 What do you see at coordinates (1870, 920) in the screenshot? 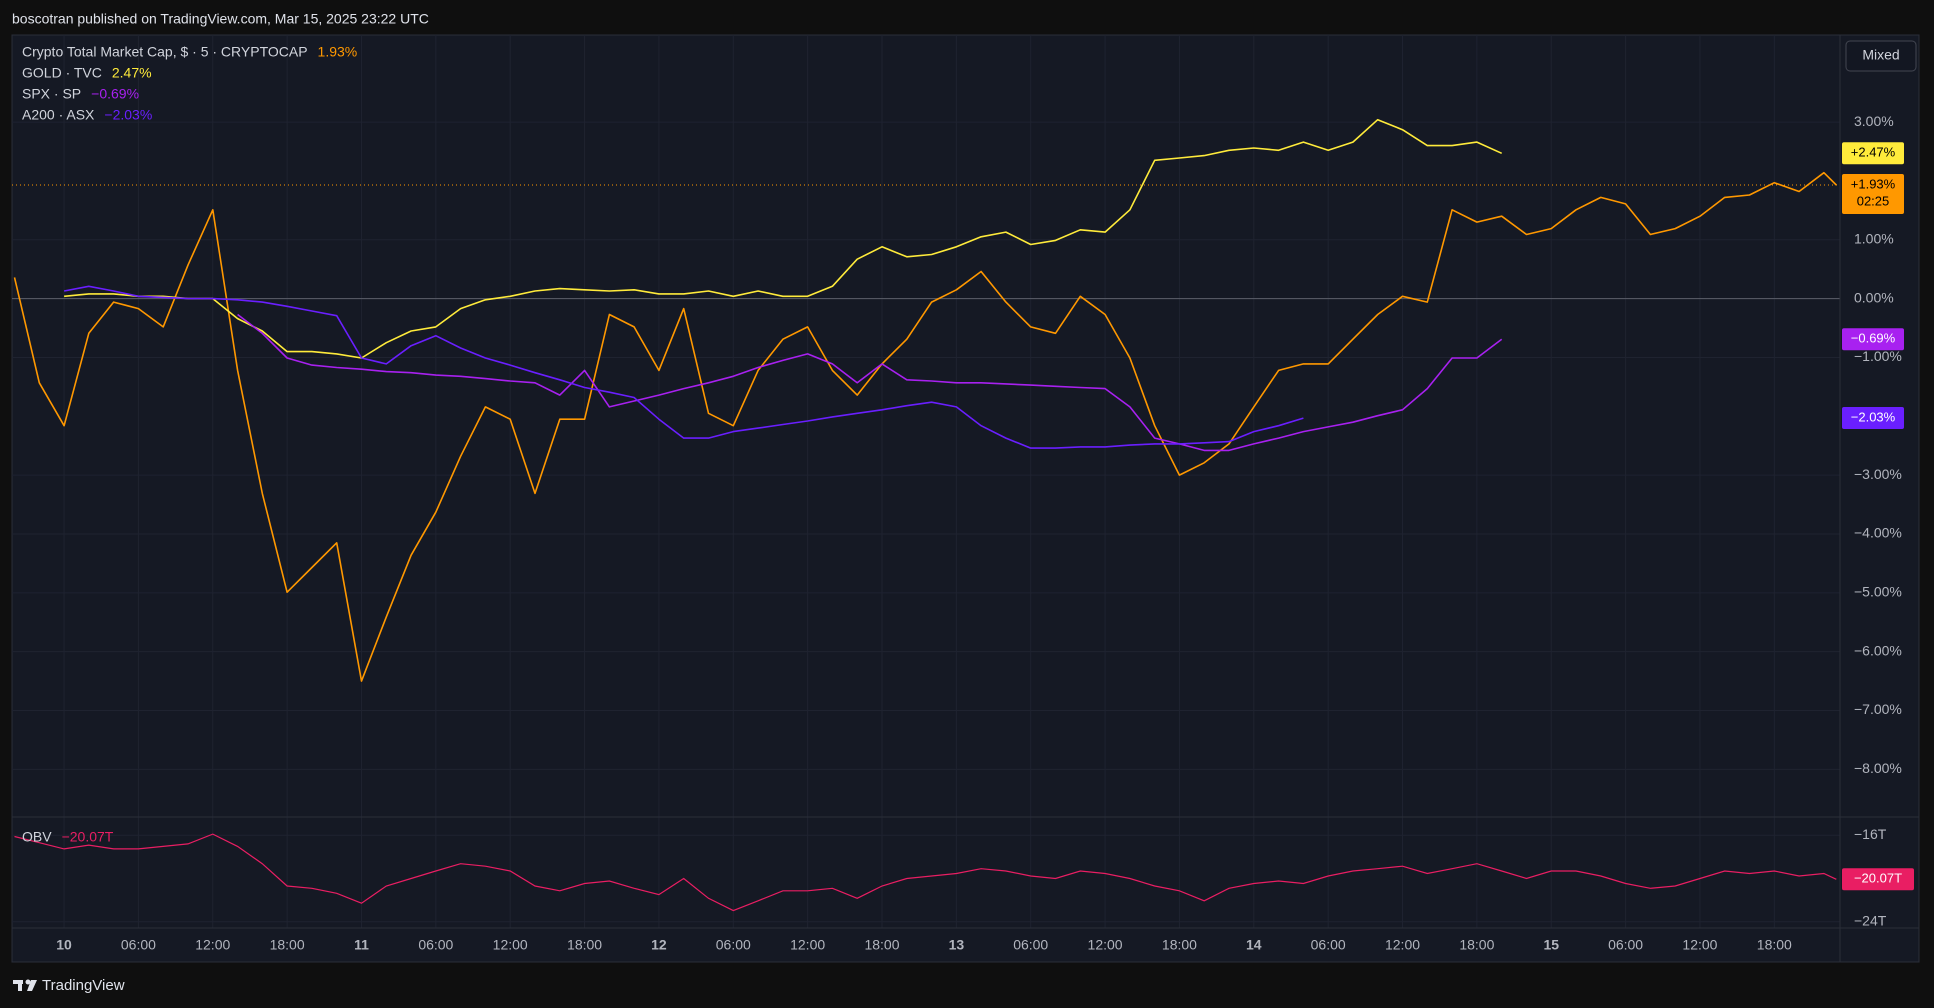
I see `y-tick-label: −24T` at bounding box center [1870, 920].